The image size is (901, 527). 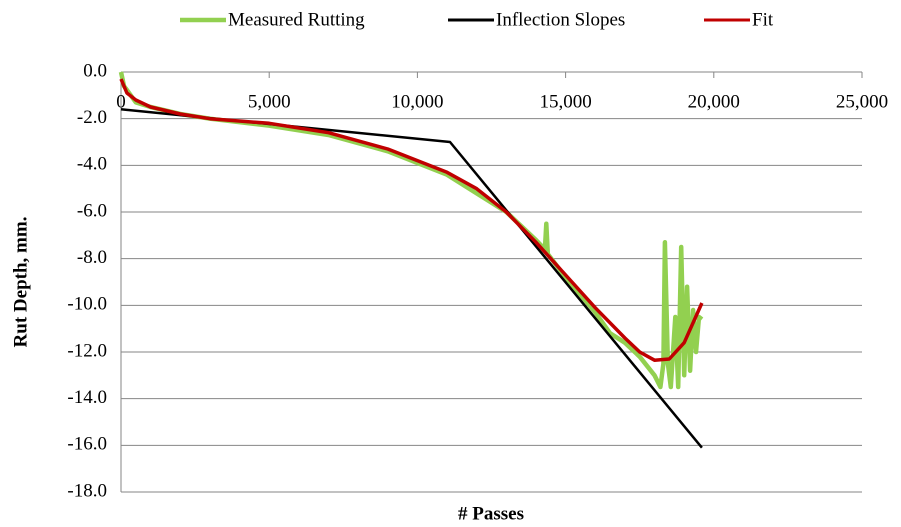 What do you see at coordinates (87, 350) in the screenshot?
I see `y-tick-label: -12.0` at bounding box center [87, 350].